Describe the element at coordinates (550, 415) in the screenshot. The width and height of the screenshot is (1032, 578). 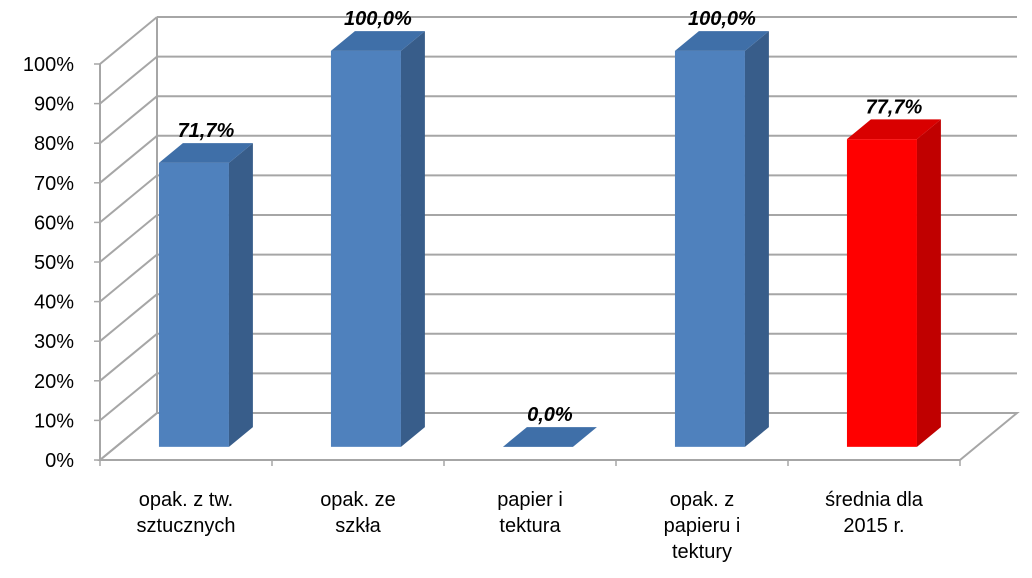
I see `data-label: 0,0%` at that location.